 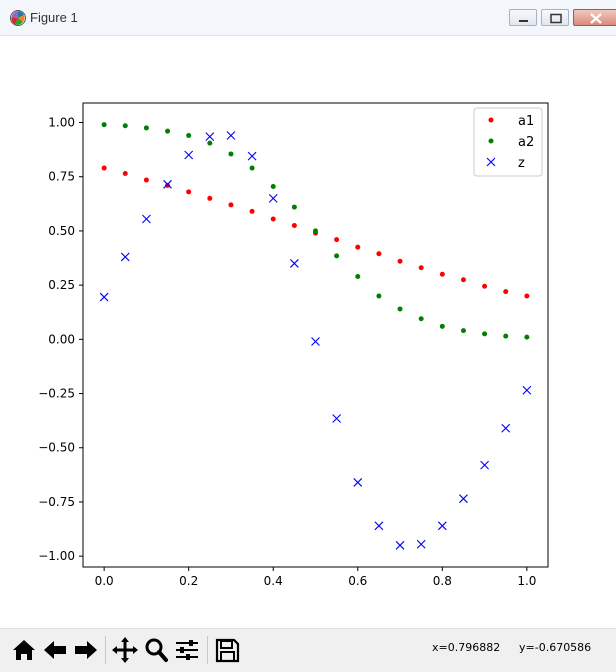 What do you see at coordinates (594, 17) in the screenshot?
I see `close-button` at bounding box center [594, 17].